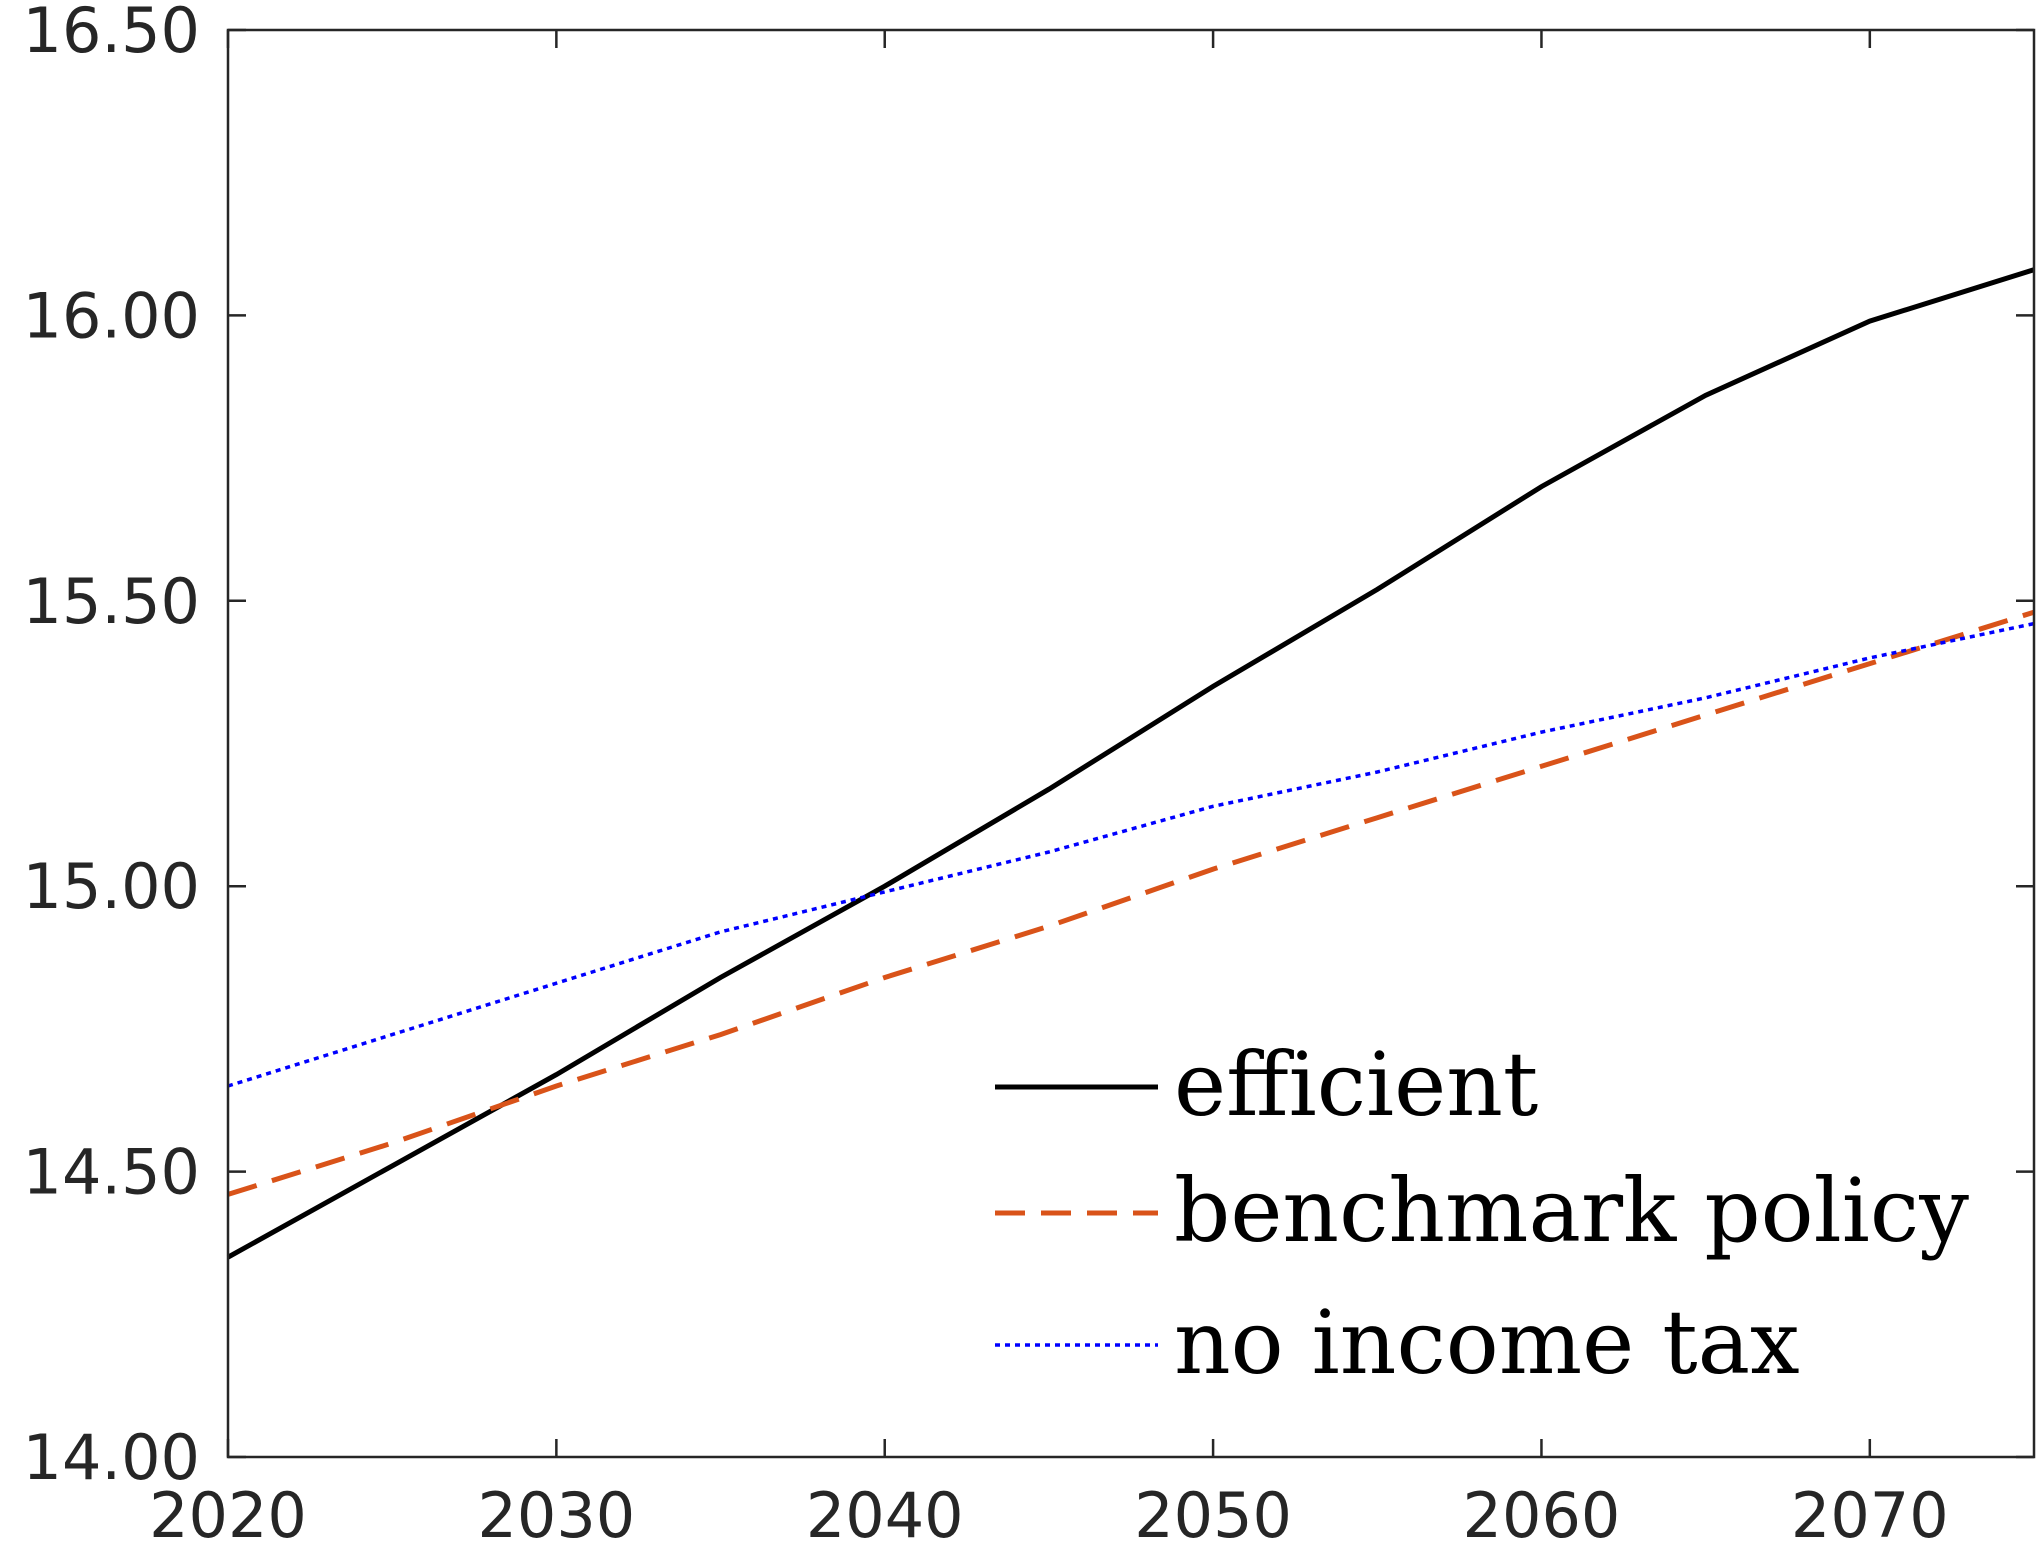 This screenshot has height=1554, width=2039. I want to click on x-tick-label: 2050, so click(1213, 1515).